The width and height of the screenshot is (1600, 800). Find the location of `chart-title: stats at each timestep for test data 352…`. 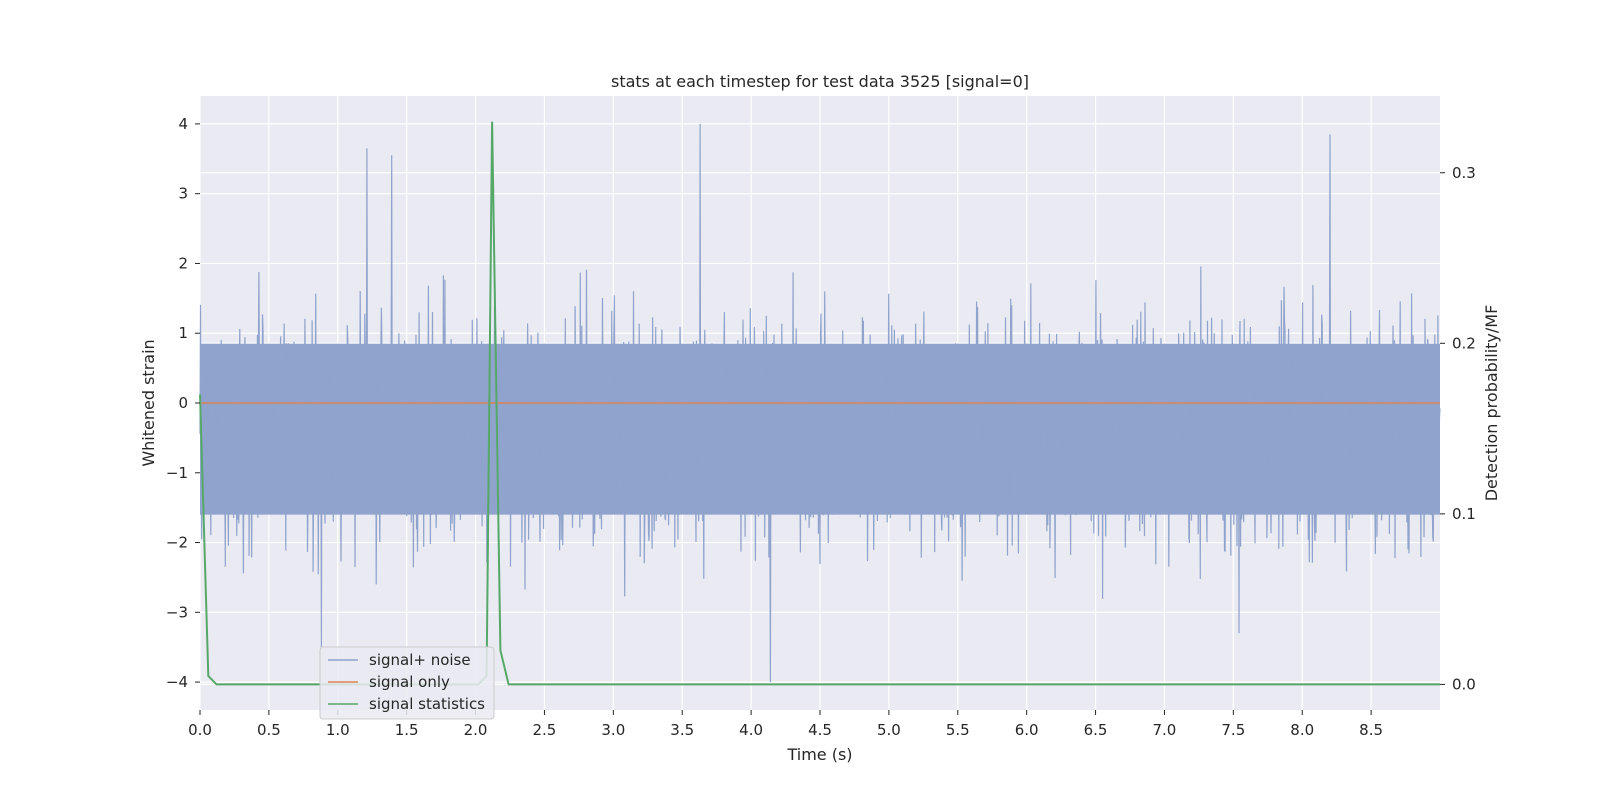

chart-title: stats at each timestep for test data 352… is located at coordinates (820, 81).